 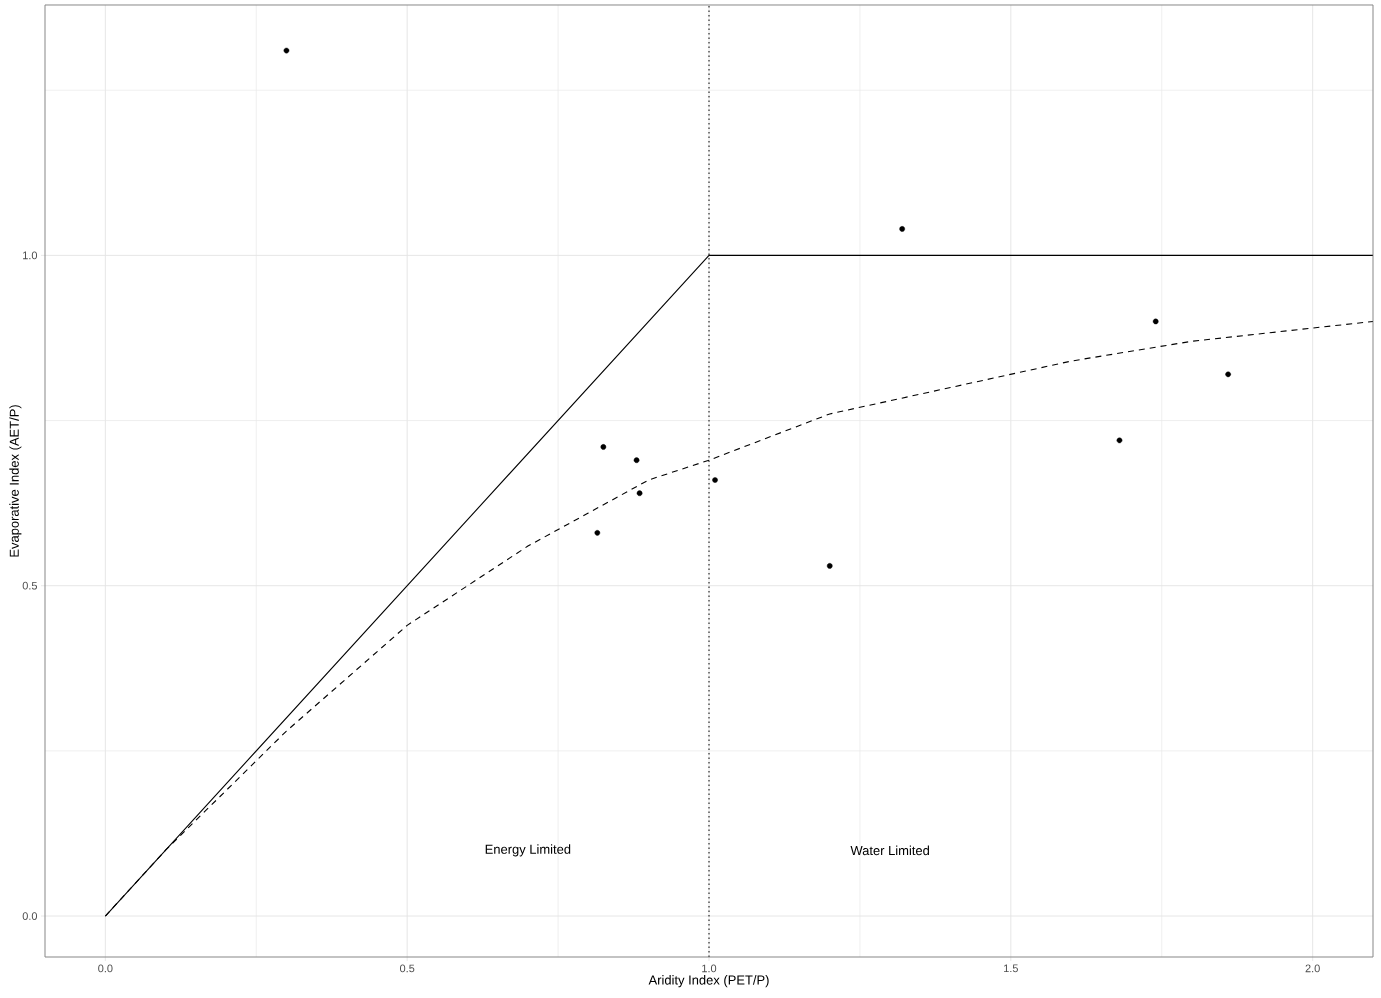 I want to click on x-tick-label: 2.0, so click(x=1312, y=968).